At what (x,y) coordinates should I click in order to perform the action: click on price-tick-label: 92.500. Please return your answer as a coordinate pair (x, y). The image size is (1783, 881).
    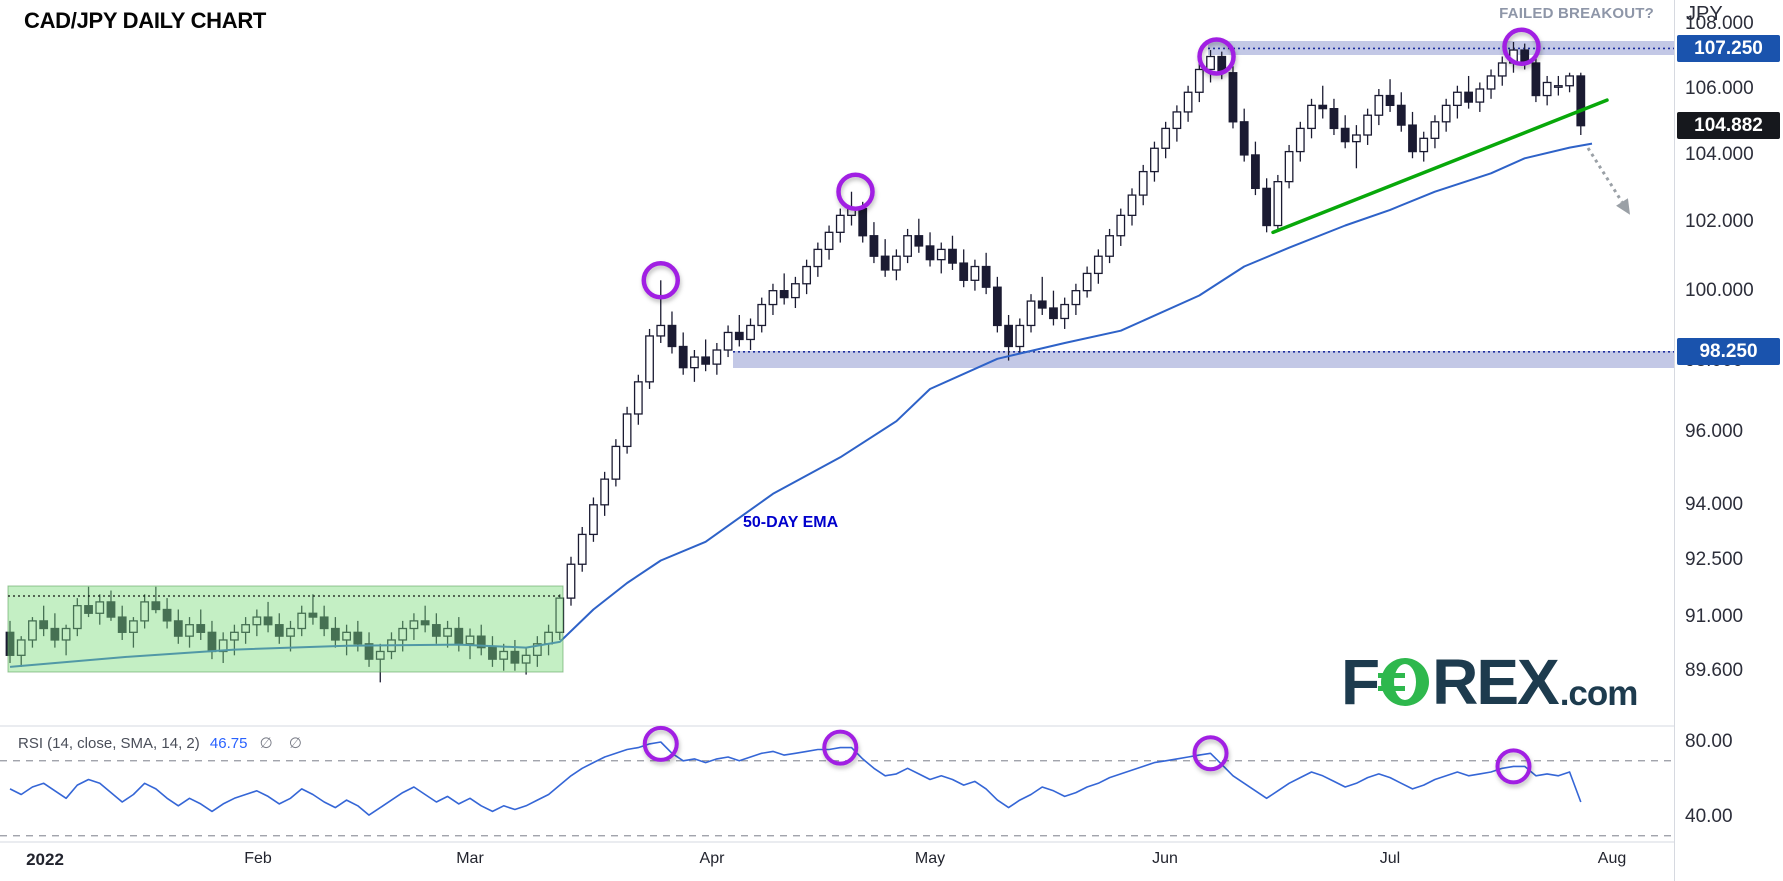
    Looking at the image, I should click on (1714, 560).